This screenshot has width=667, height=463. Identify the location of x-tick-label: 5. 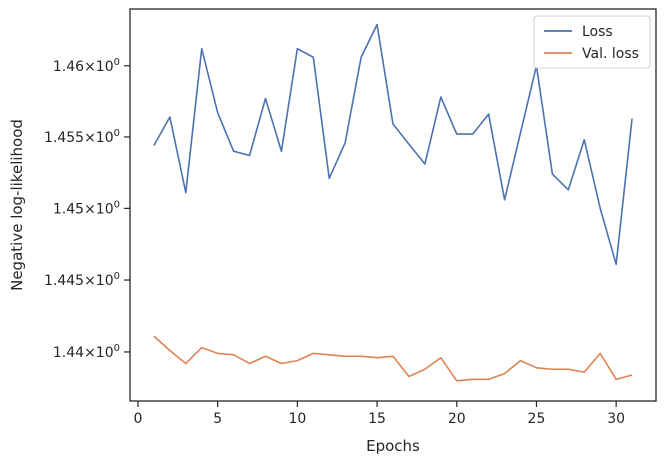
(217, 419).